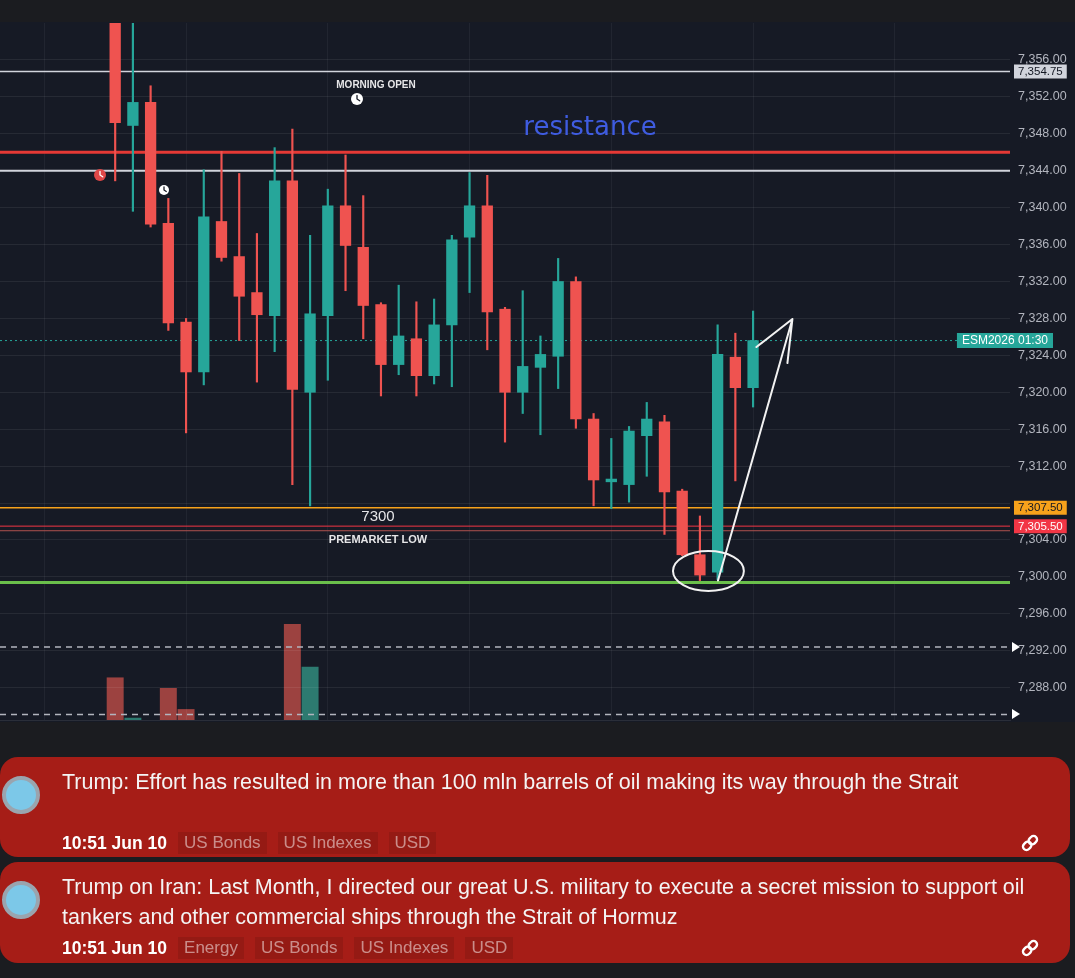 The width and height of the screenshot is (1075, 978). I want to click on y-tick-label: 7,304.00, so click(1042, 539).